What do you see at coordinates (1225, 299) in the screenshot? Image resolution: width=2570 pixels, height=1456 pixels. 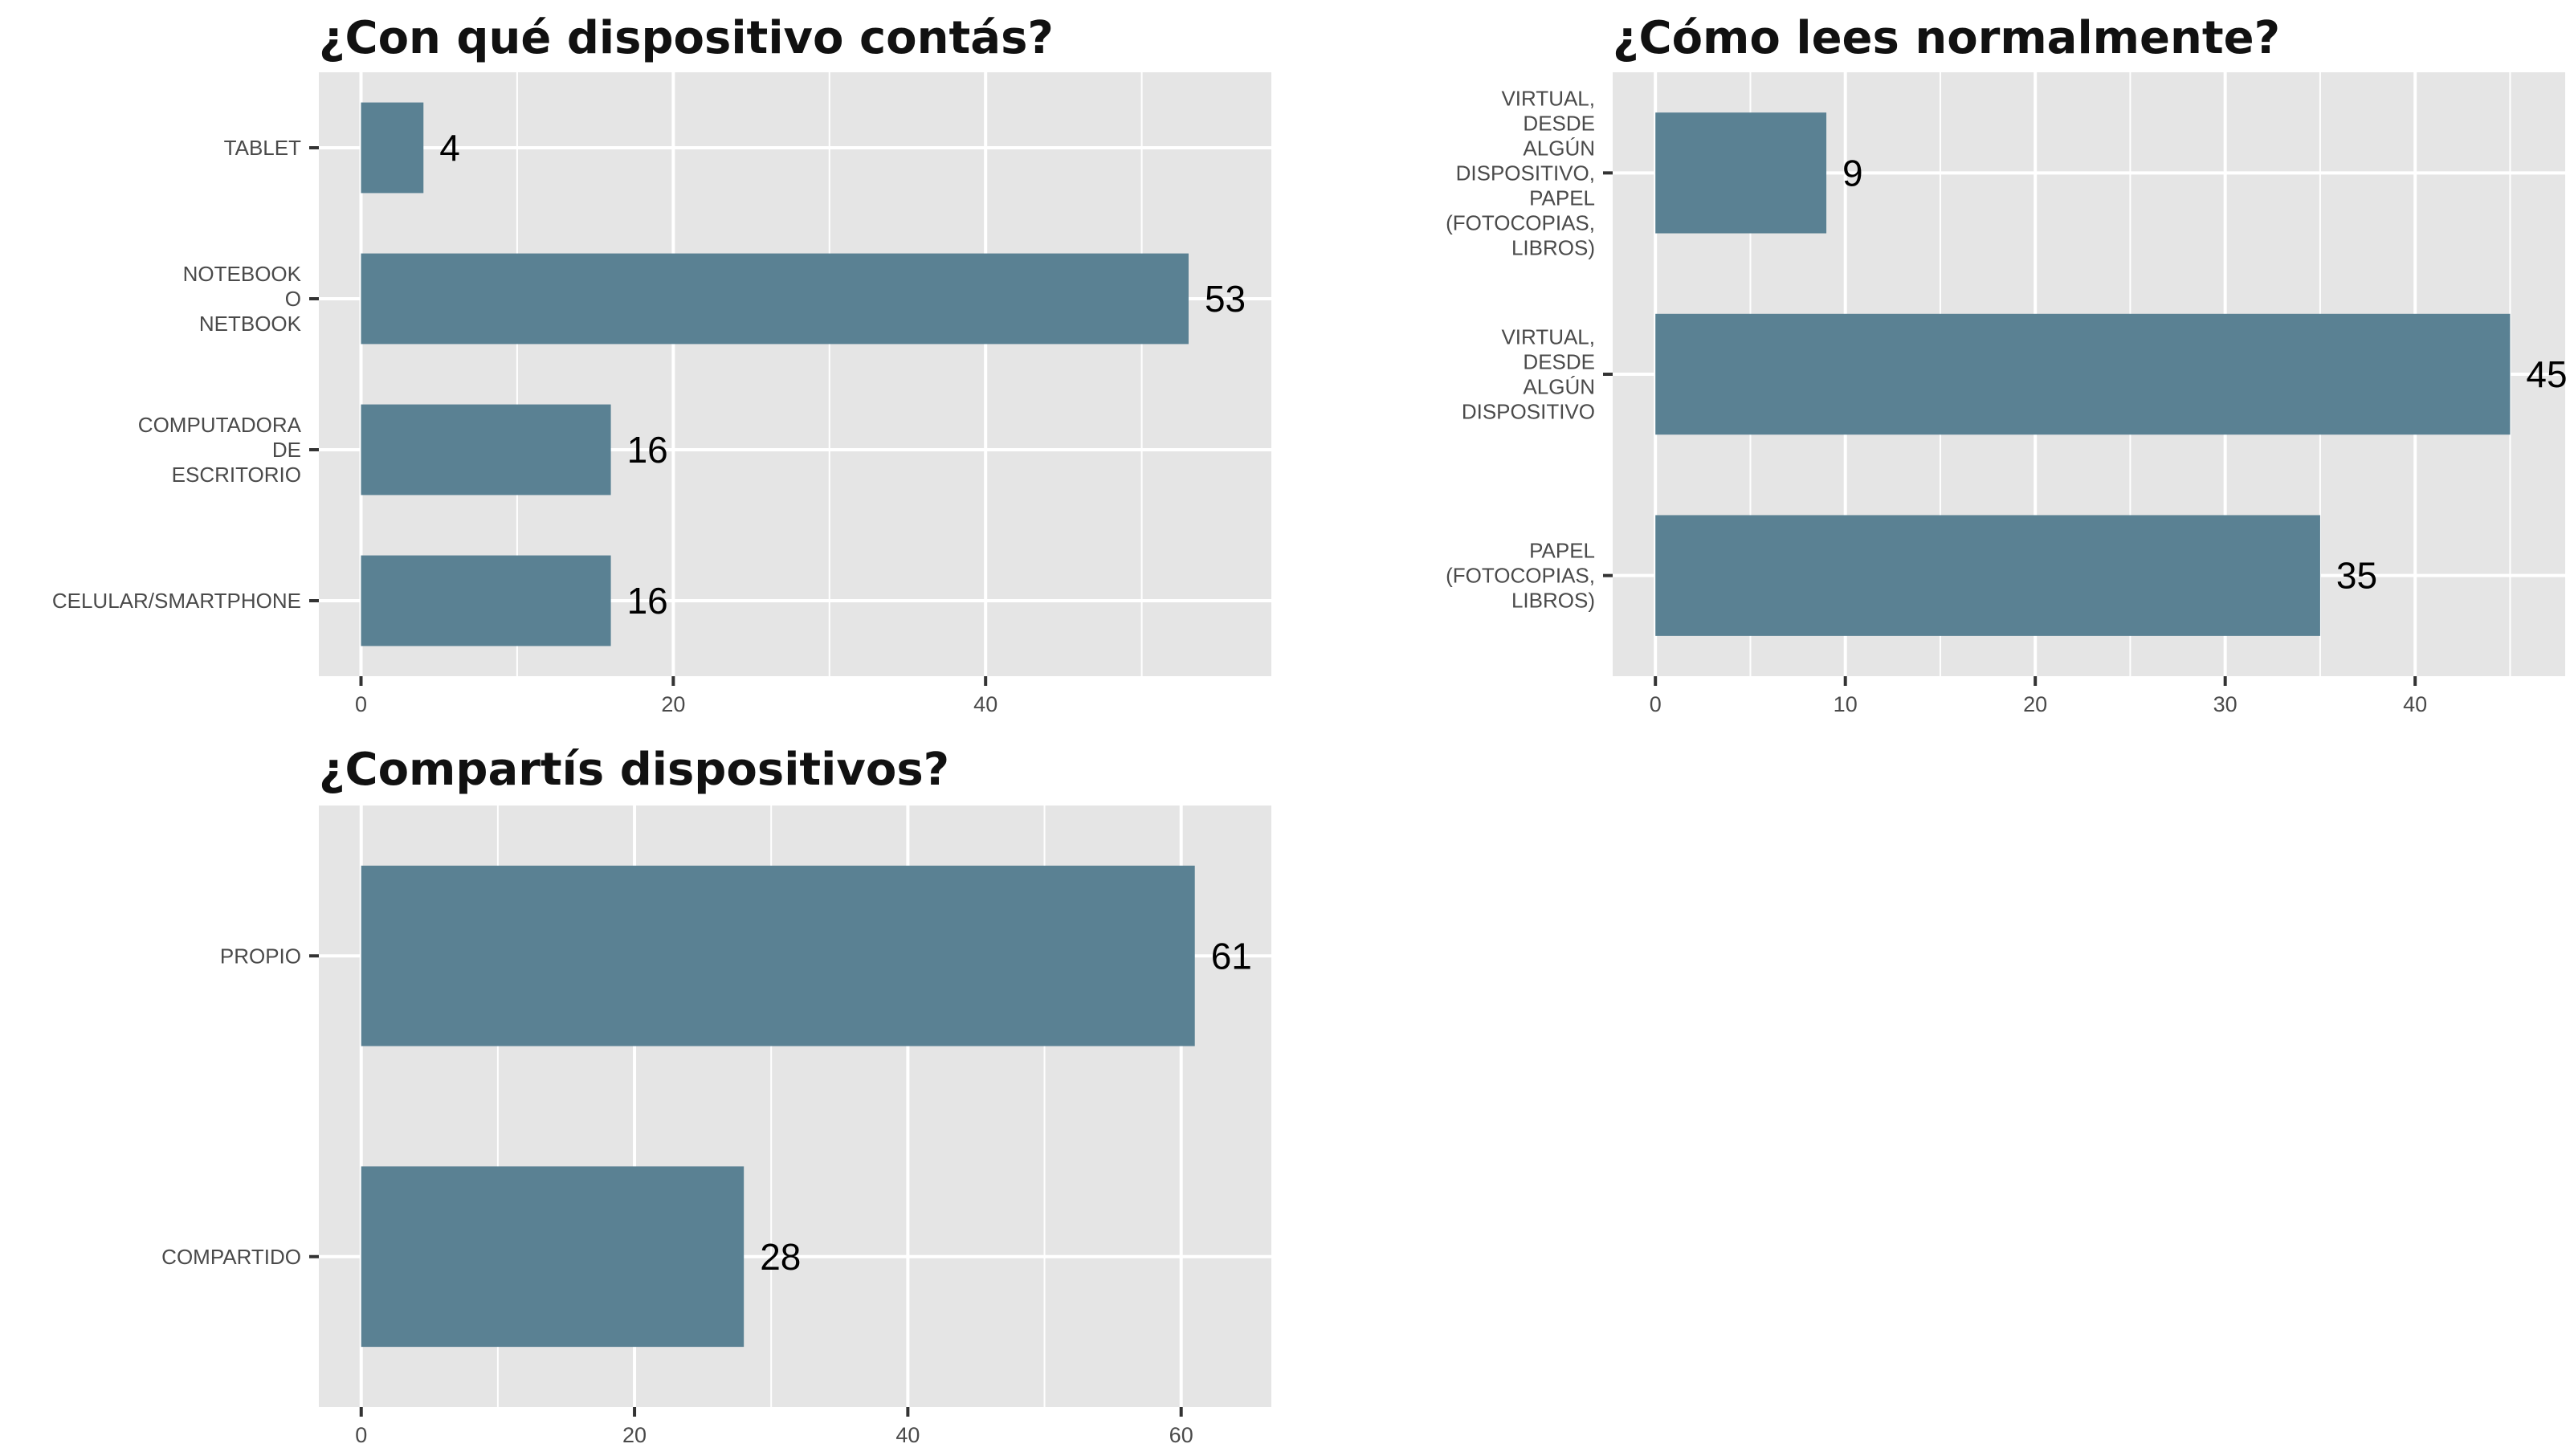 I see `data-label: 53` at bounding box center [1225, 299].